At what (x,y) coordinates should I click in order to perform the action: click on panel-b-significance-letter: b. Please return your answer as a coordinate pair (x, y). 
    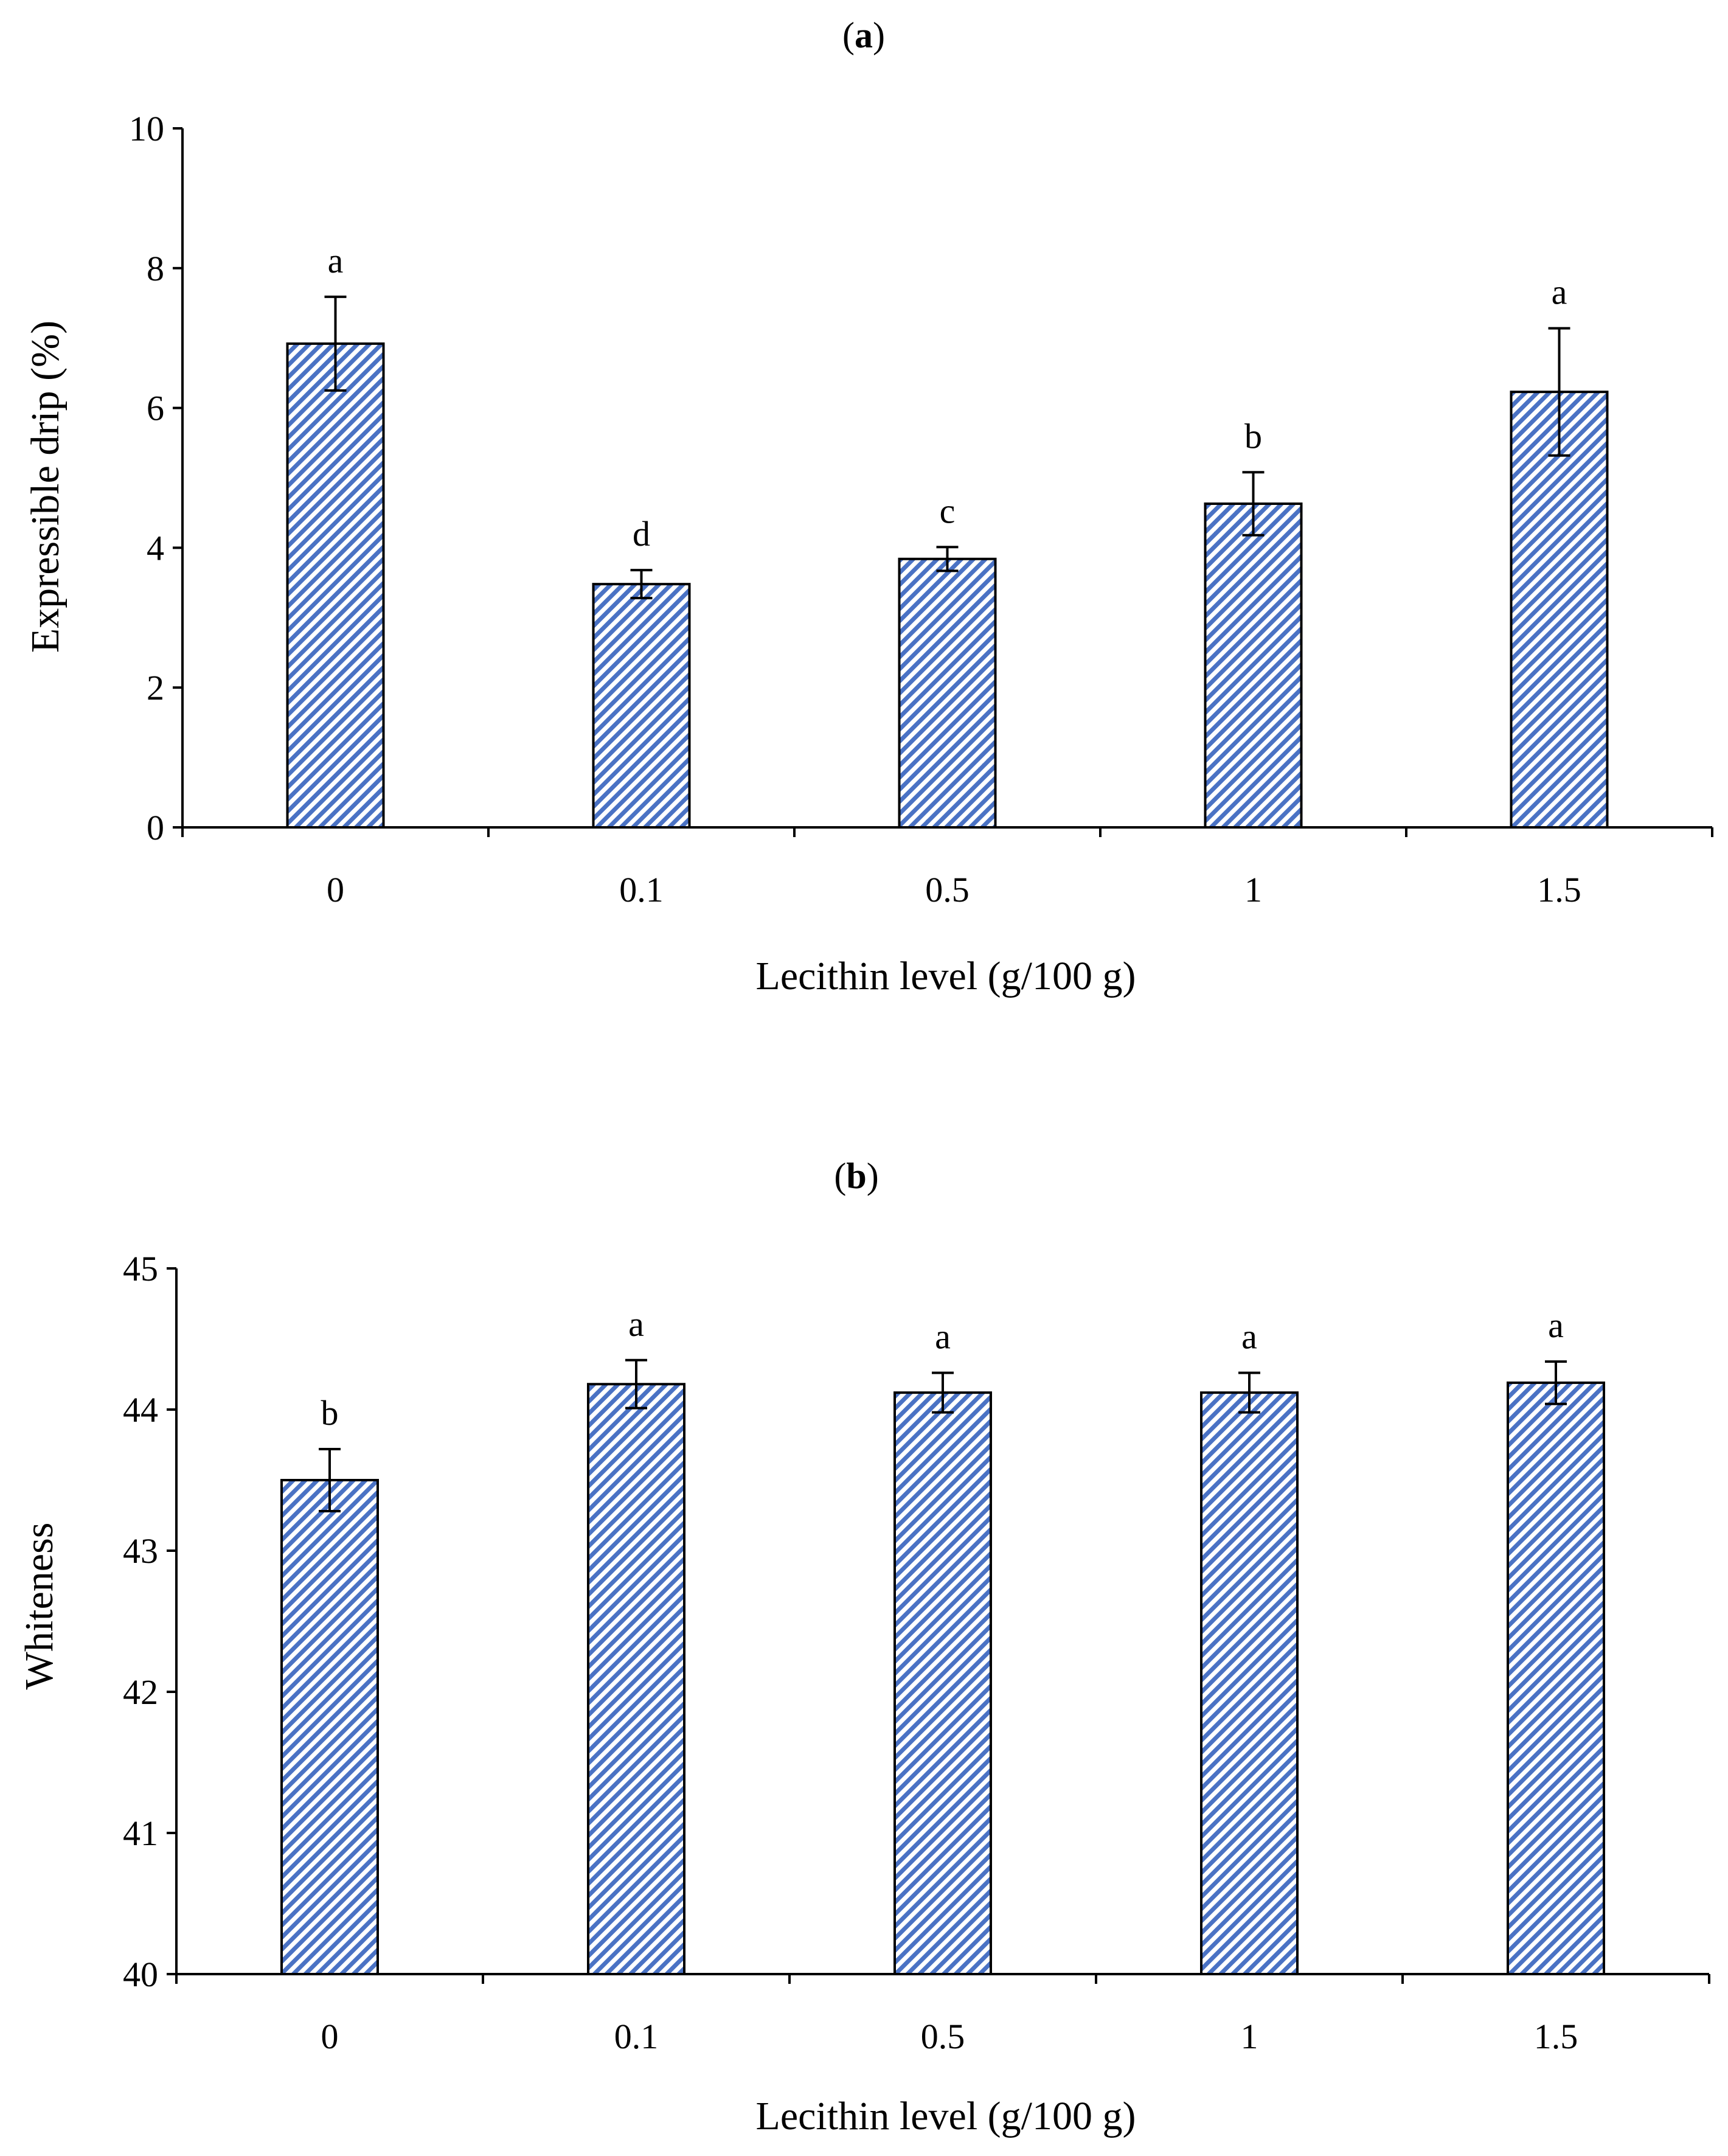
    Looking at the image, I should click on (330, 1413).